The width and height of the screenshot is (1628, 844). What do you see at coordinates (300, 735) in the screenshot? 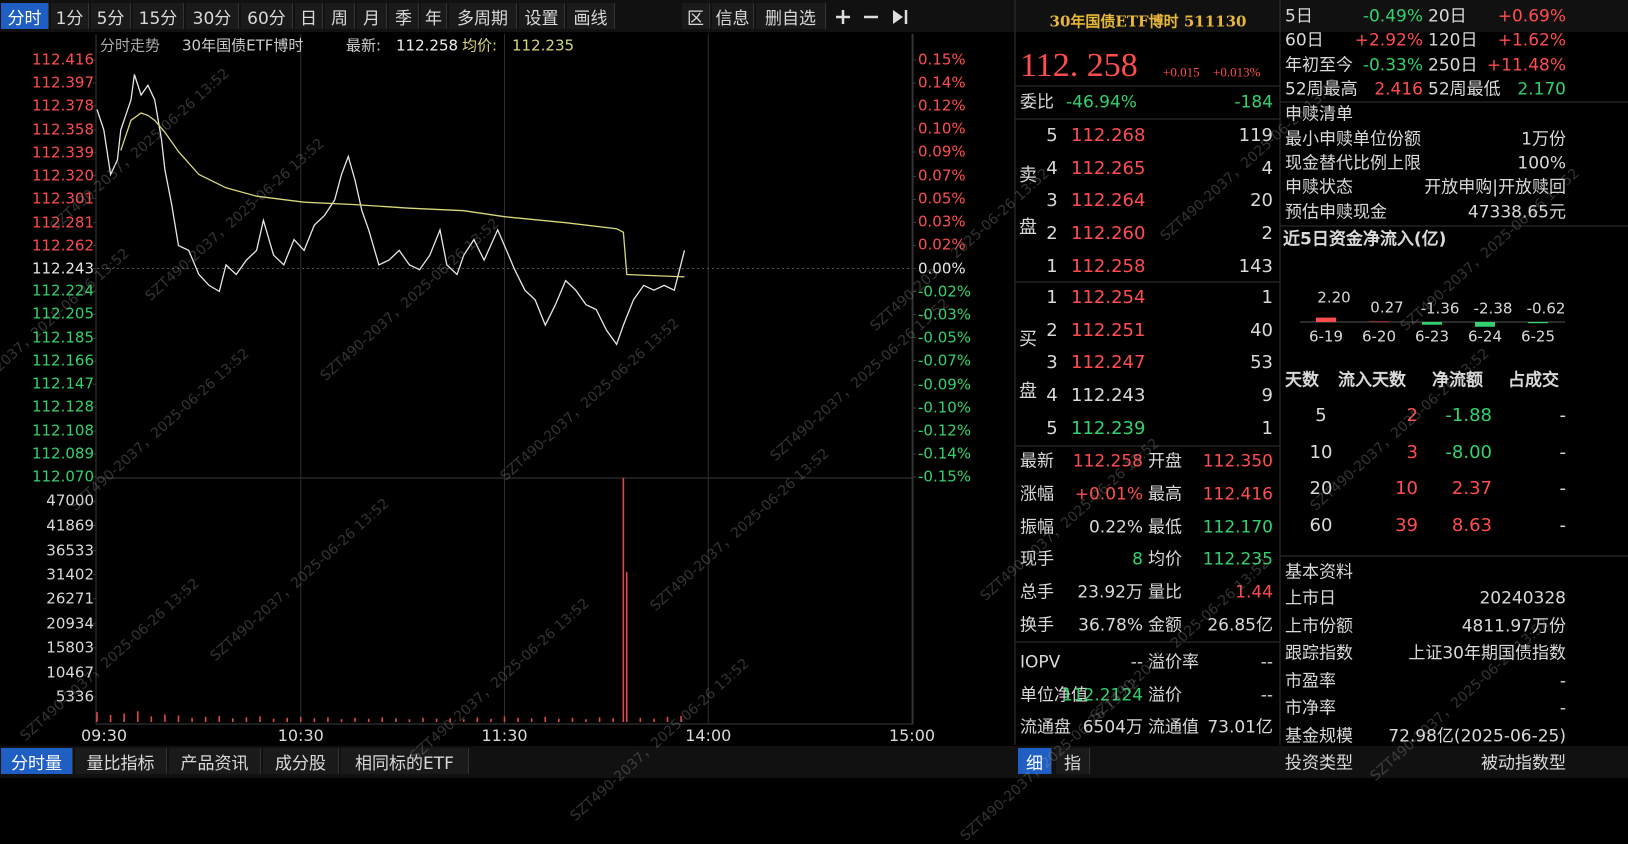
I see `x-tick-label: 10:30` at bounding box center [300, 735].